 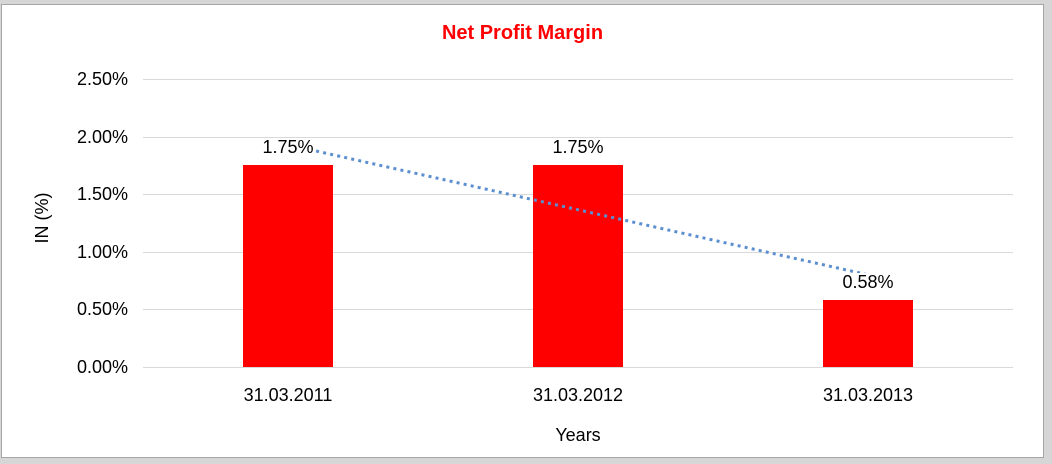 I want to click on x-axis-title: Years, so click(x=578, y=435).